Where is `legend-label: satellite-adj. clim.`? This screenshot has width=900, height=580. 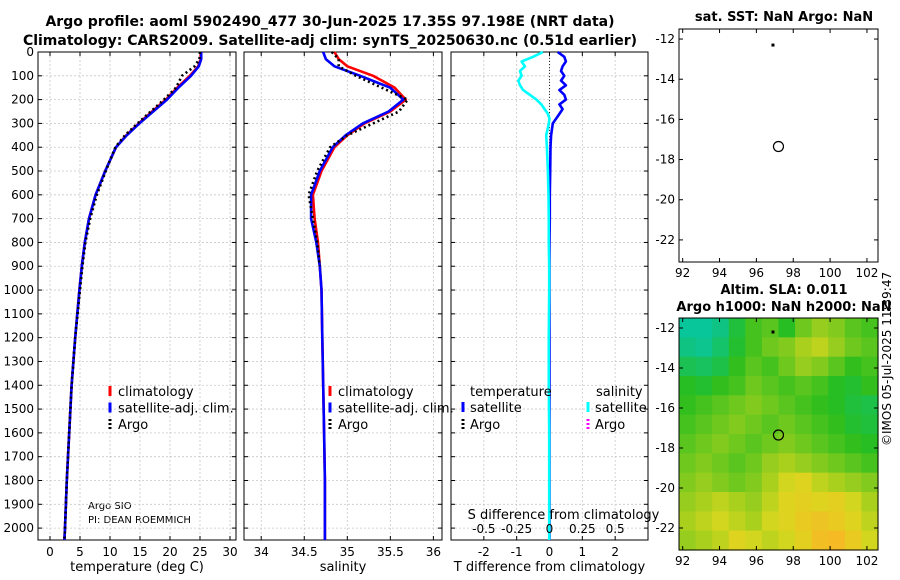 legend-label: satellite-adj. clim. is located at coordinates (396, 409).